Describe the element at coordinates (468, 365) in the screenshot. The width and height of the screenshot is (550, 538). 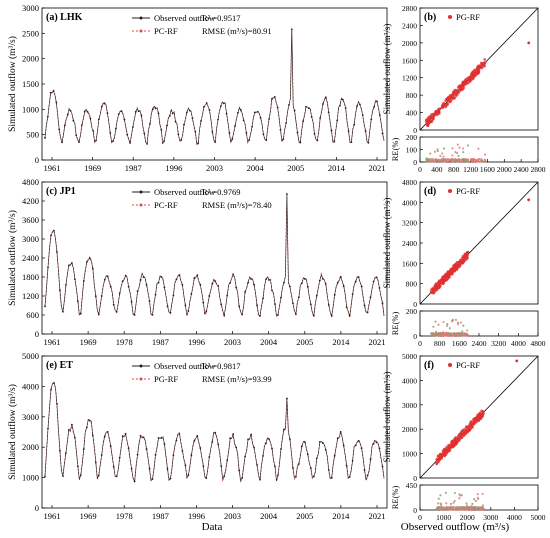
I see `legend-scatter-label: PG-RF` at that location.